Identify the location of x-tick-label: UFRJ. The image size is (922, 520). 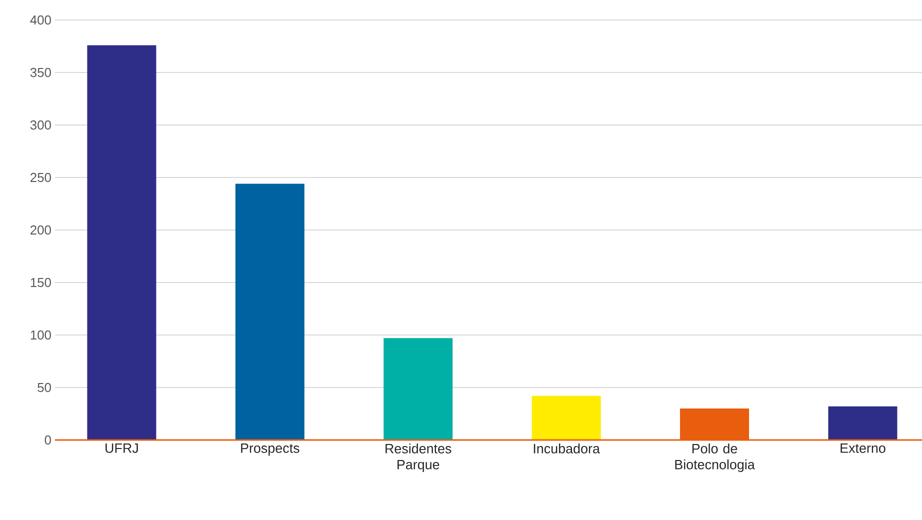
(122, 448).